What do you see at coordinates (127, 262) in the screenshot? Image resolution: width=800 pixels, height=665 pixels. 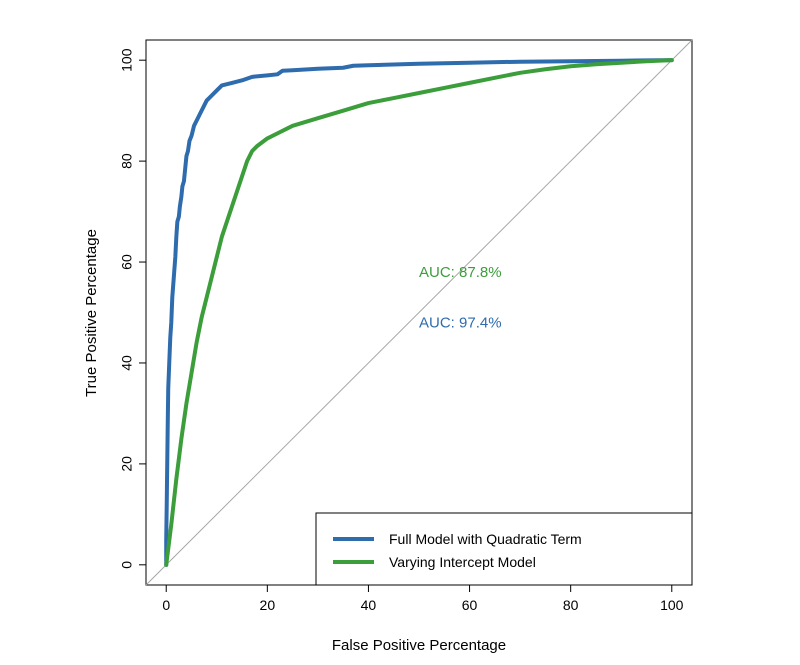 I see `y-tick-label: 60` at bounding box center [127, 262].